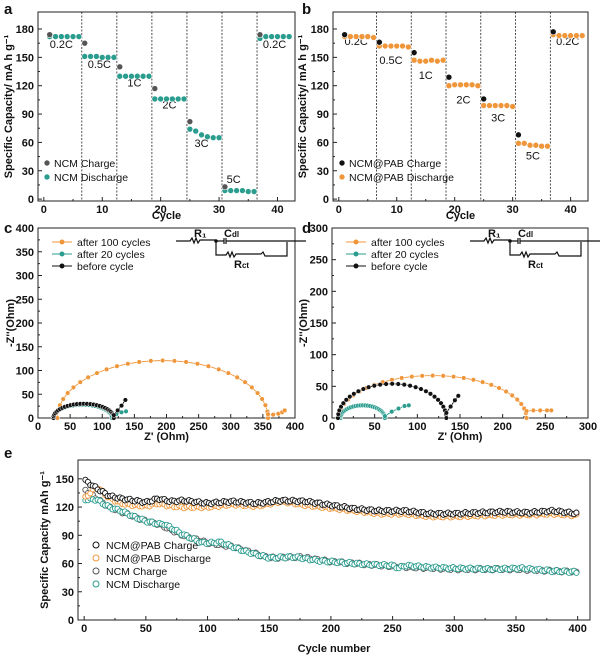  Describe the element at coordinates (331, 629) in the screenshot. I see `x-tick-label: 200` at that location.